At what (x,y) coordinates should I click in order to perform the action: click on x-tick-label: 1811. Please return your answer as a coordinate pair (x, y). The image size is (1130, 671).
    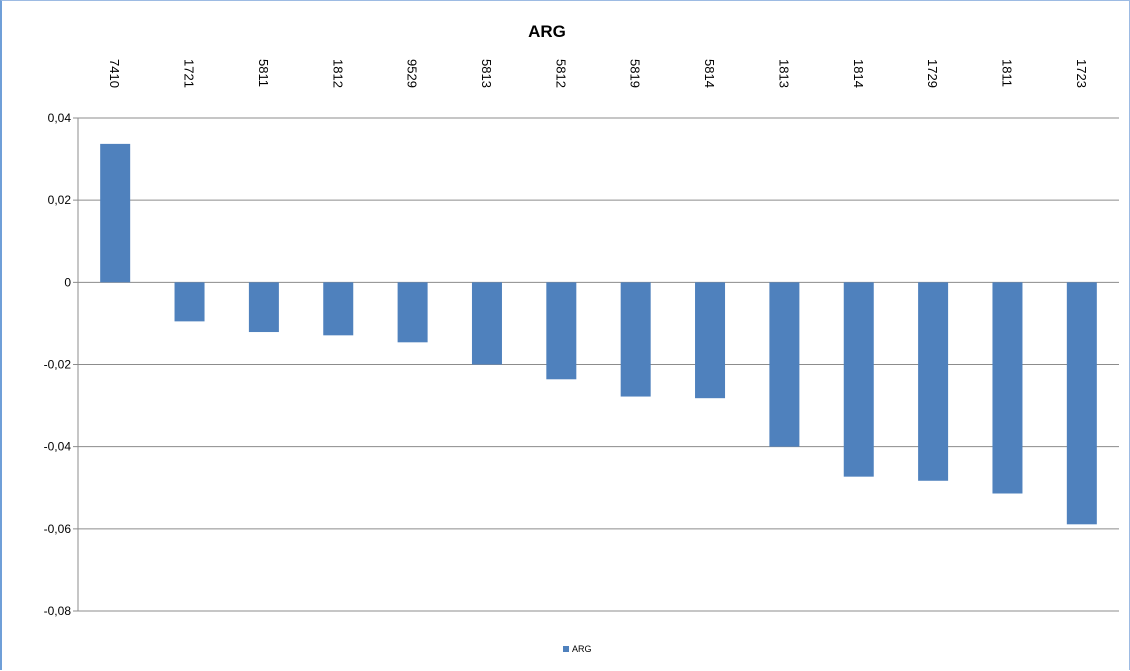
    Looking at the image, I should click on (1006, 73).